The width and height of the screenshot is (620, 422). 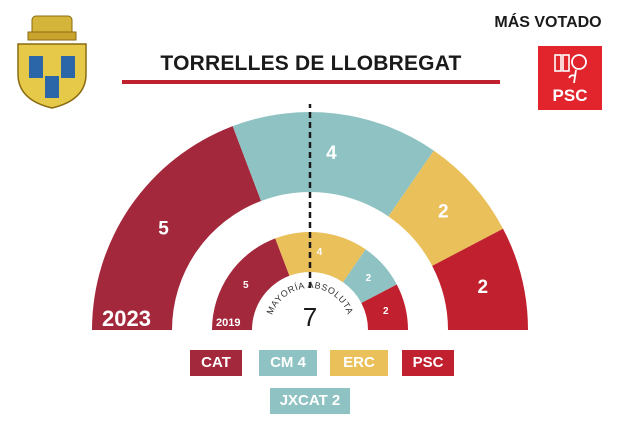 What do you see at coordinates (386, 311) in the screenshot?
I see `seat-count-2019-psc: 2` at bounding box center [386, 311].